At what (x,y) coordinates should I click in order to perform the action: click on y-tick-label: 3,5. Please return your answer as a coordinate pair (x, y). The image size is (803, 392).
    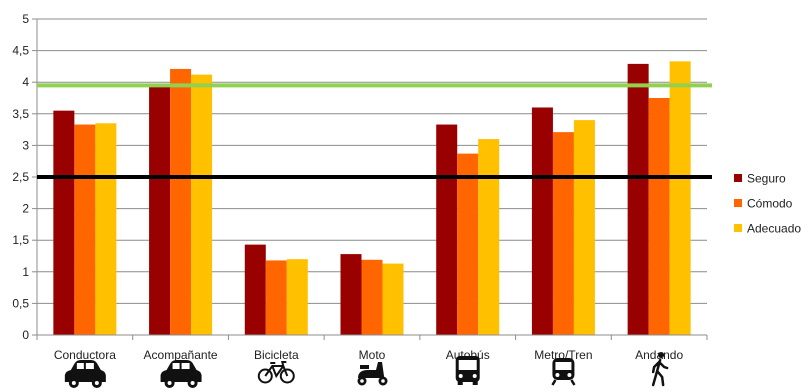
    Looking at the image, I should click on (20, 114).